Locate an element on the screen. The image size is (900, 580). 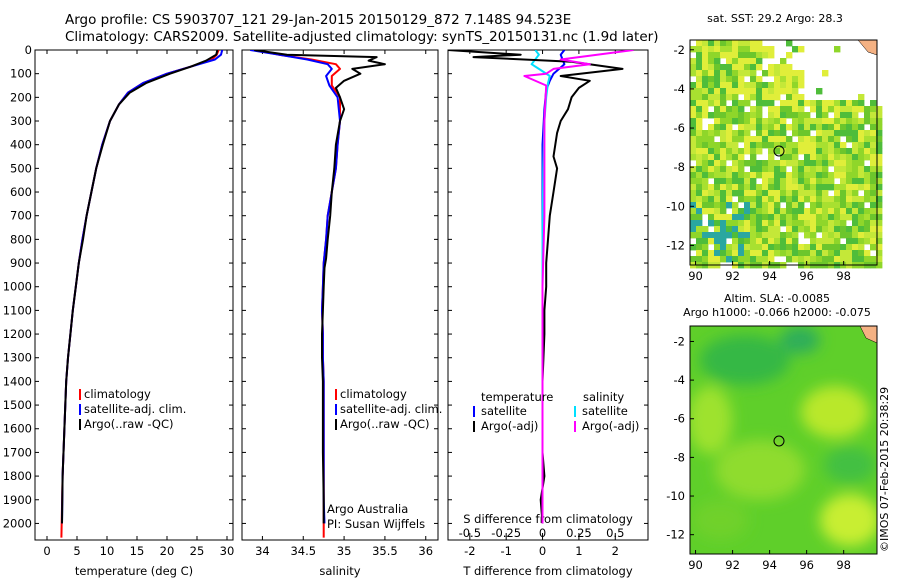
difference-legend-label: satellite is located at coordinates (504, 411).